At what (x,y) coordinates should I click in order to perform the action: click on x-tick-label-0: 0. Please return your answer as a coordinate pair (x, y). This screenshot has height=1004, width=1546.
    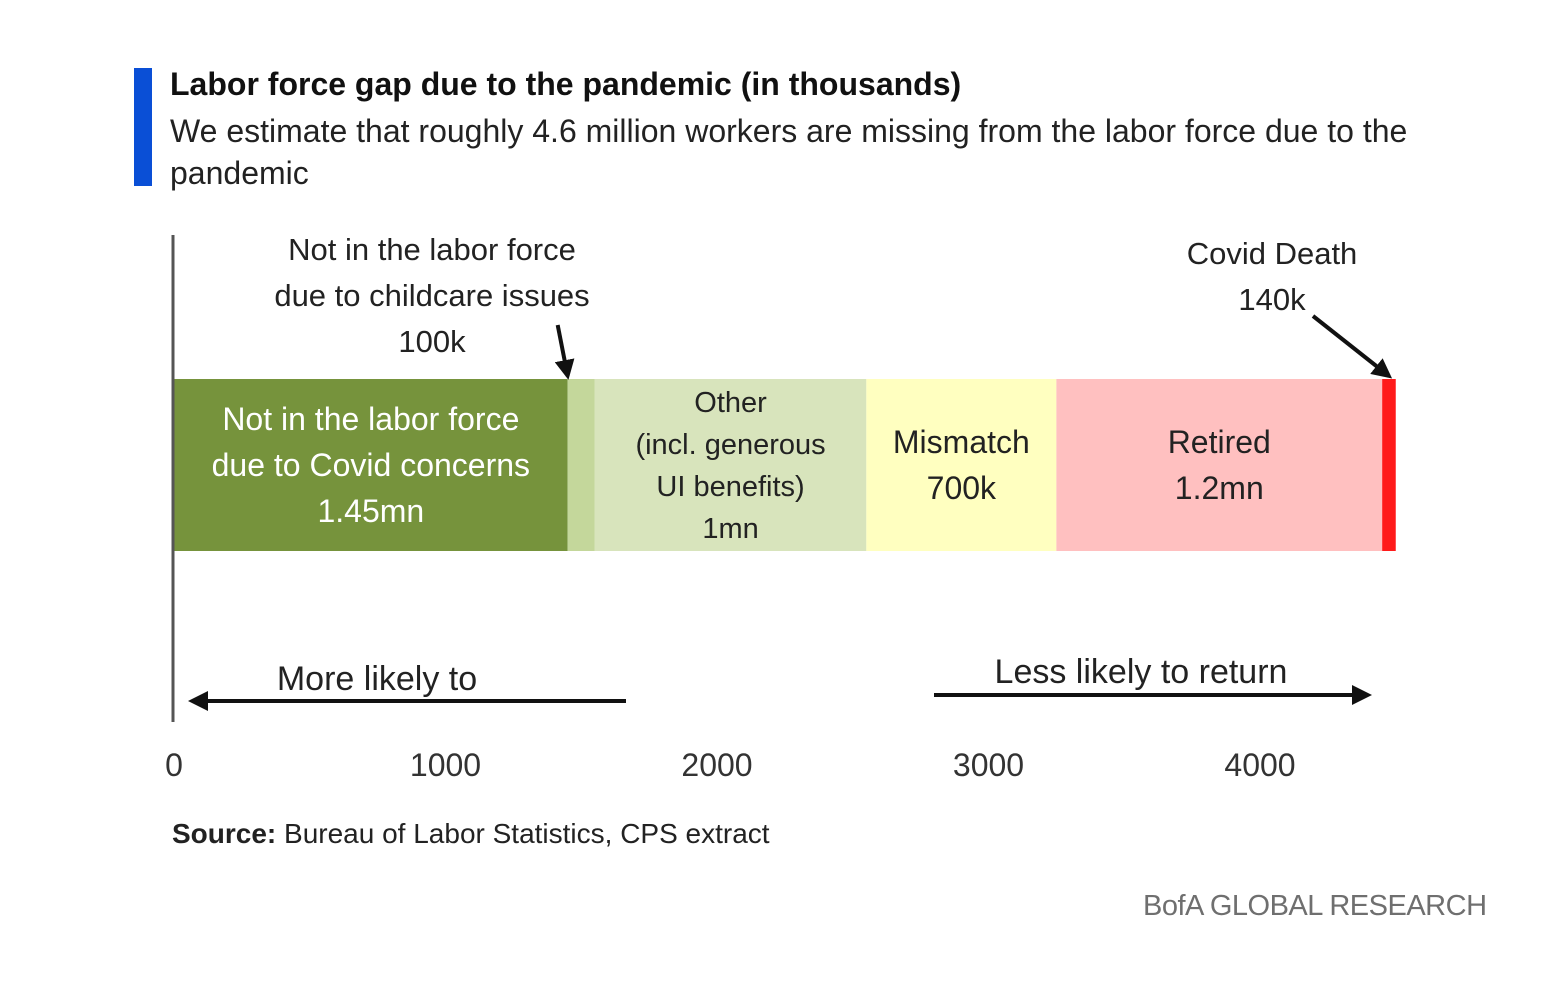
    Looking at the image, I should click on (174, 765).